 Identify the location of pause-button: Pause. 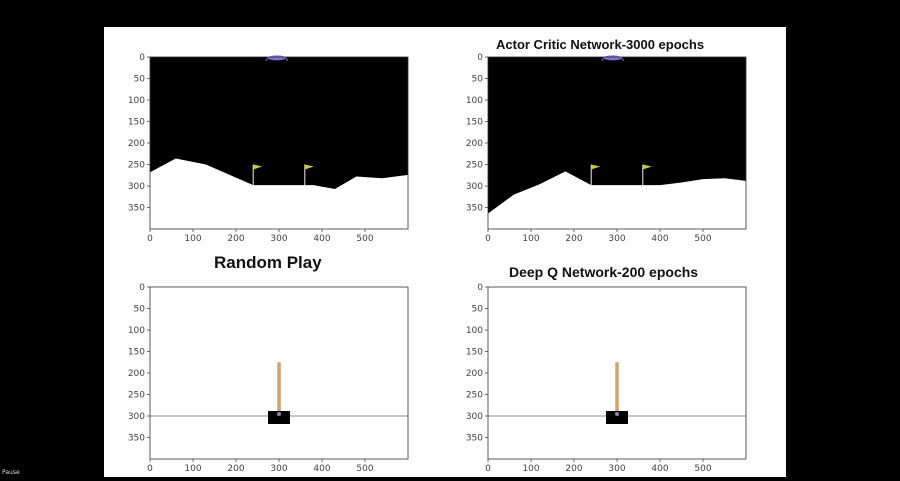
(11, 472).